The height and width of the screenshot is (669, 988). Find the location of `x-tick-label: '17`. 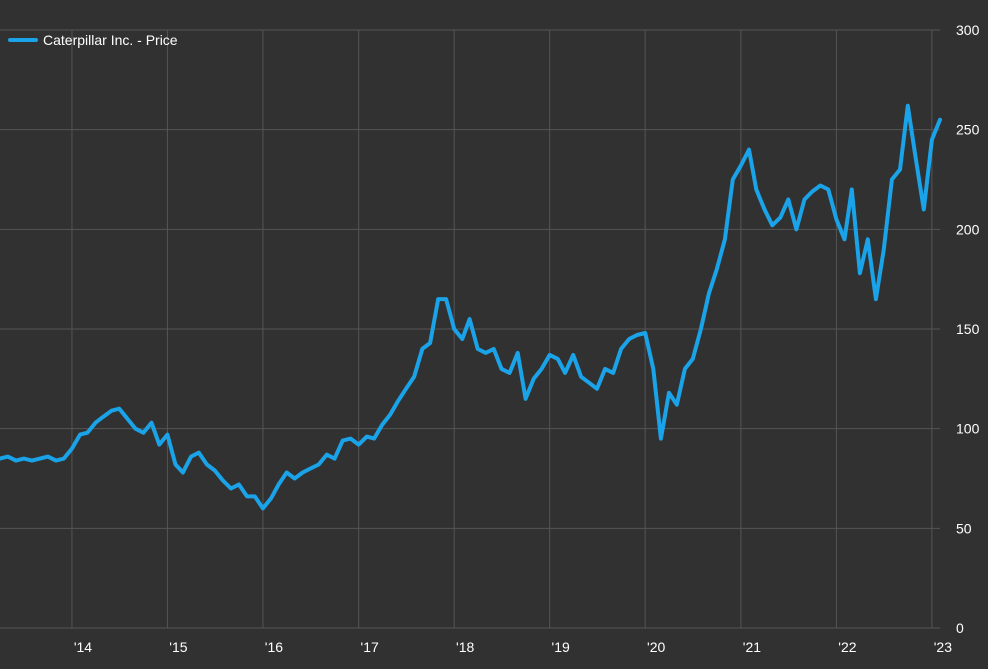

x-tick-label: '17 is located at coordinates (370, 647).